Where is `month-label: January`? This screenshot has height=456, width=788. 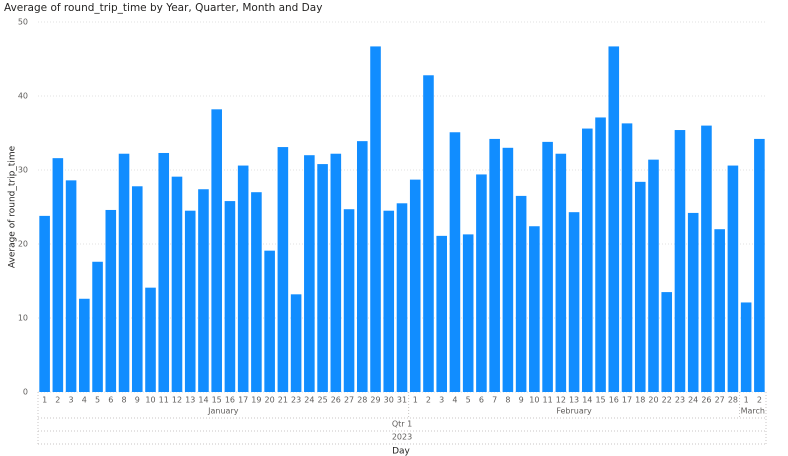
month-label: January is located at coordinates (223, 411).